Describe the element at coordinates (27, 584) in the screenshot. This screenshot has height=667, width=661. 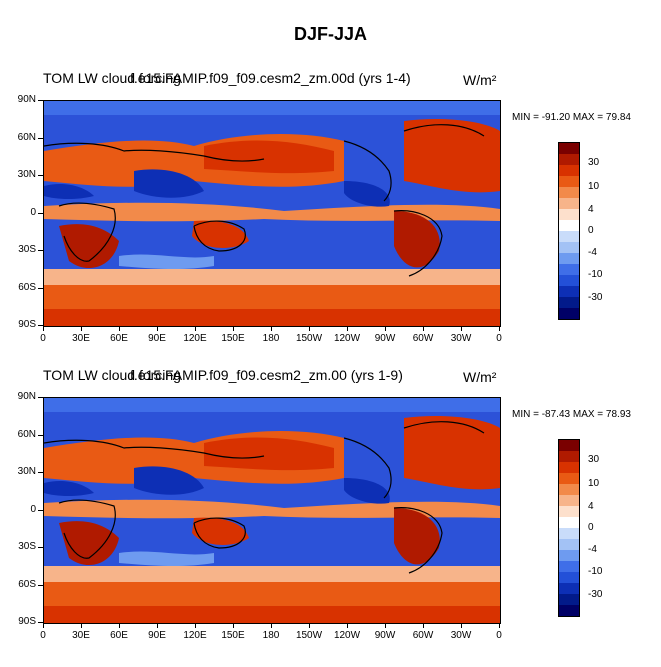
I see `latitude-tick-label: 60S` at that location.